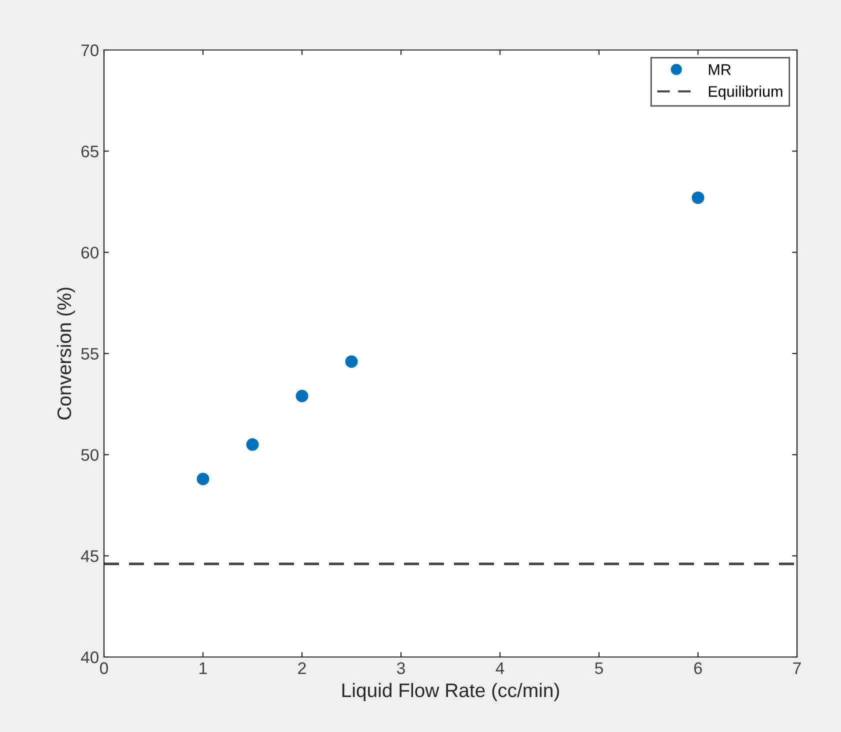 The height and width of the screenshot is (732, 841). What do you see at coordinates (797, 668) in the screenshot?
I see `x-tick-label: 7` at bounding box center [797, 668].